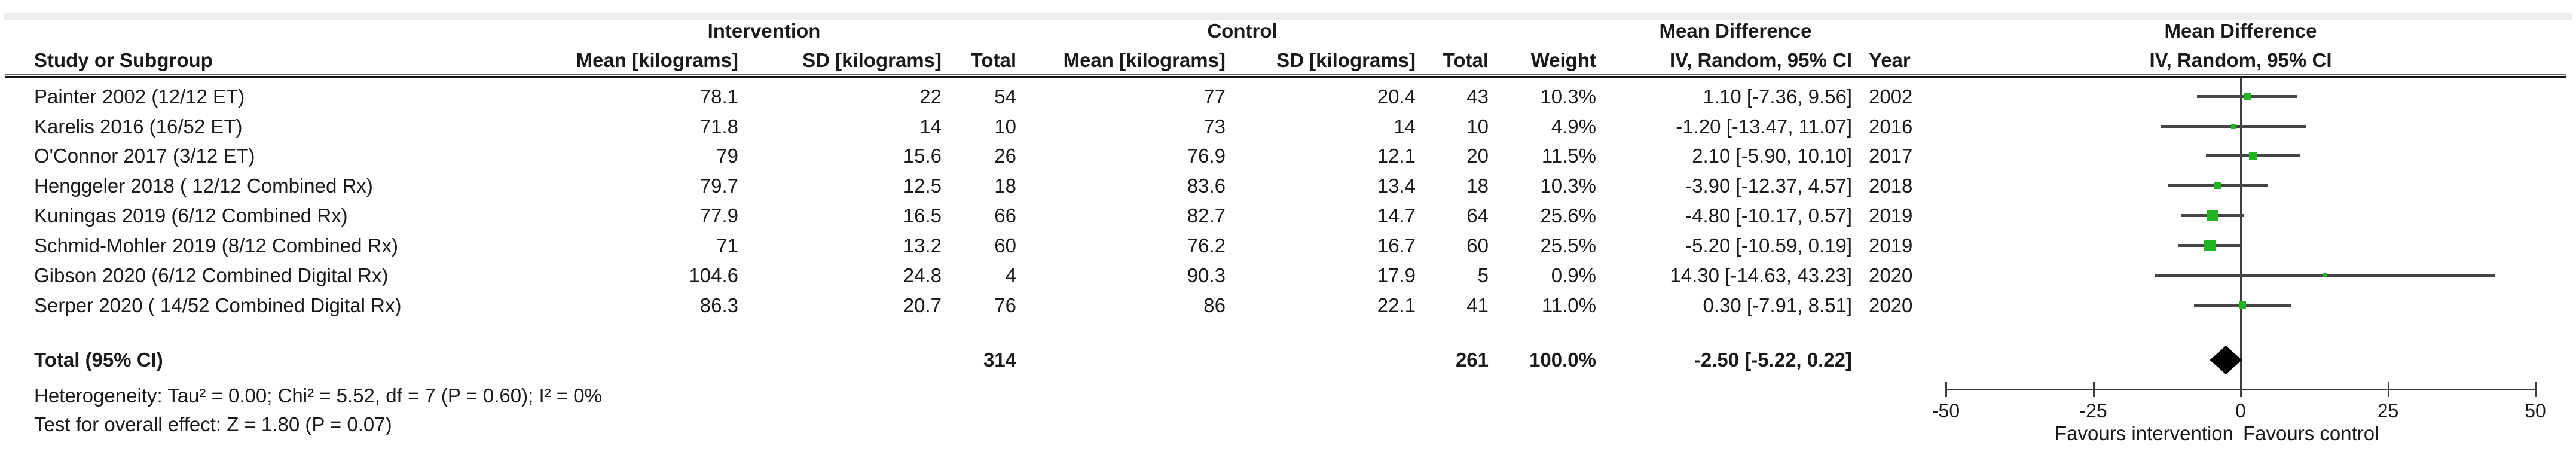 This screenshot has width=2576, height=470. Describe the element at coordinates (2226, 360) in the screenshot. I see `summary-diamond` at that location.